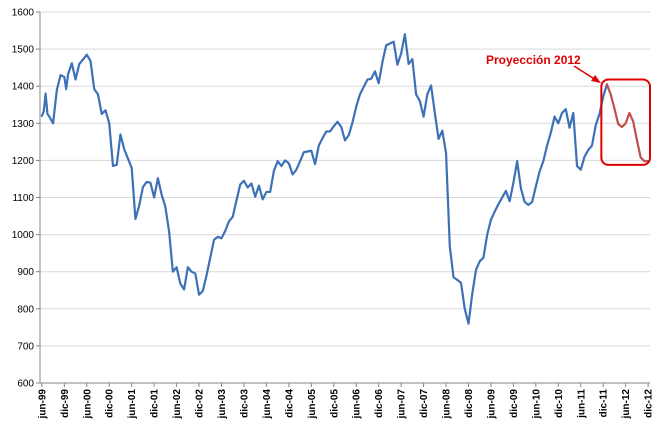 The image size is (660, 432). What do you see at coordinates (25, 272) in the screenshot?
I see `y-tick-label: 900` at bounding box center [25, 272].